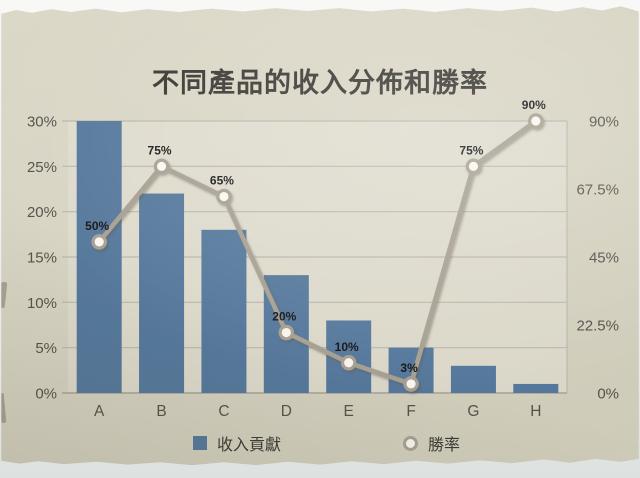 This screenshot has height=478, width=640. What do you see at coordinates (249, 445) in the screenshot?
I see `legend-label-revenue: 收入貢獻` at bounding box center [249, 445].